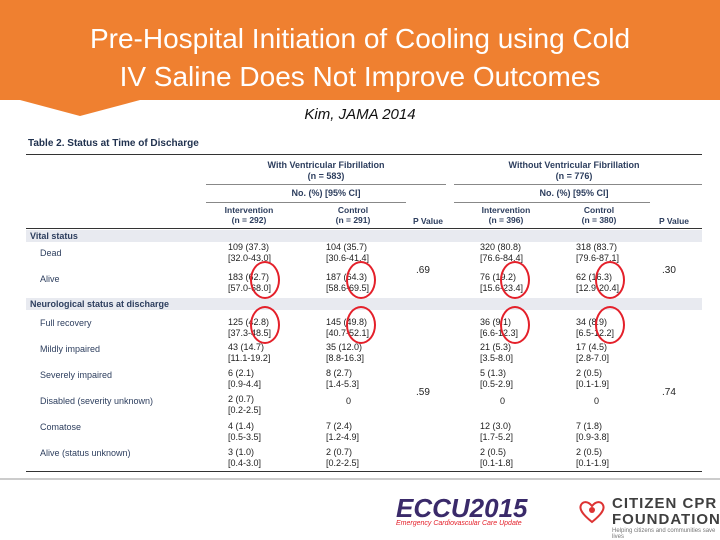  I want to click on cell: 104 (35.7) [30.6-41.4], so click(348, 252).